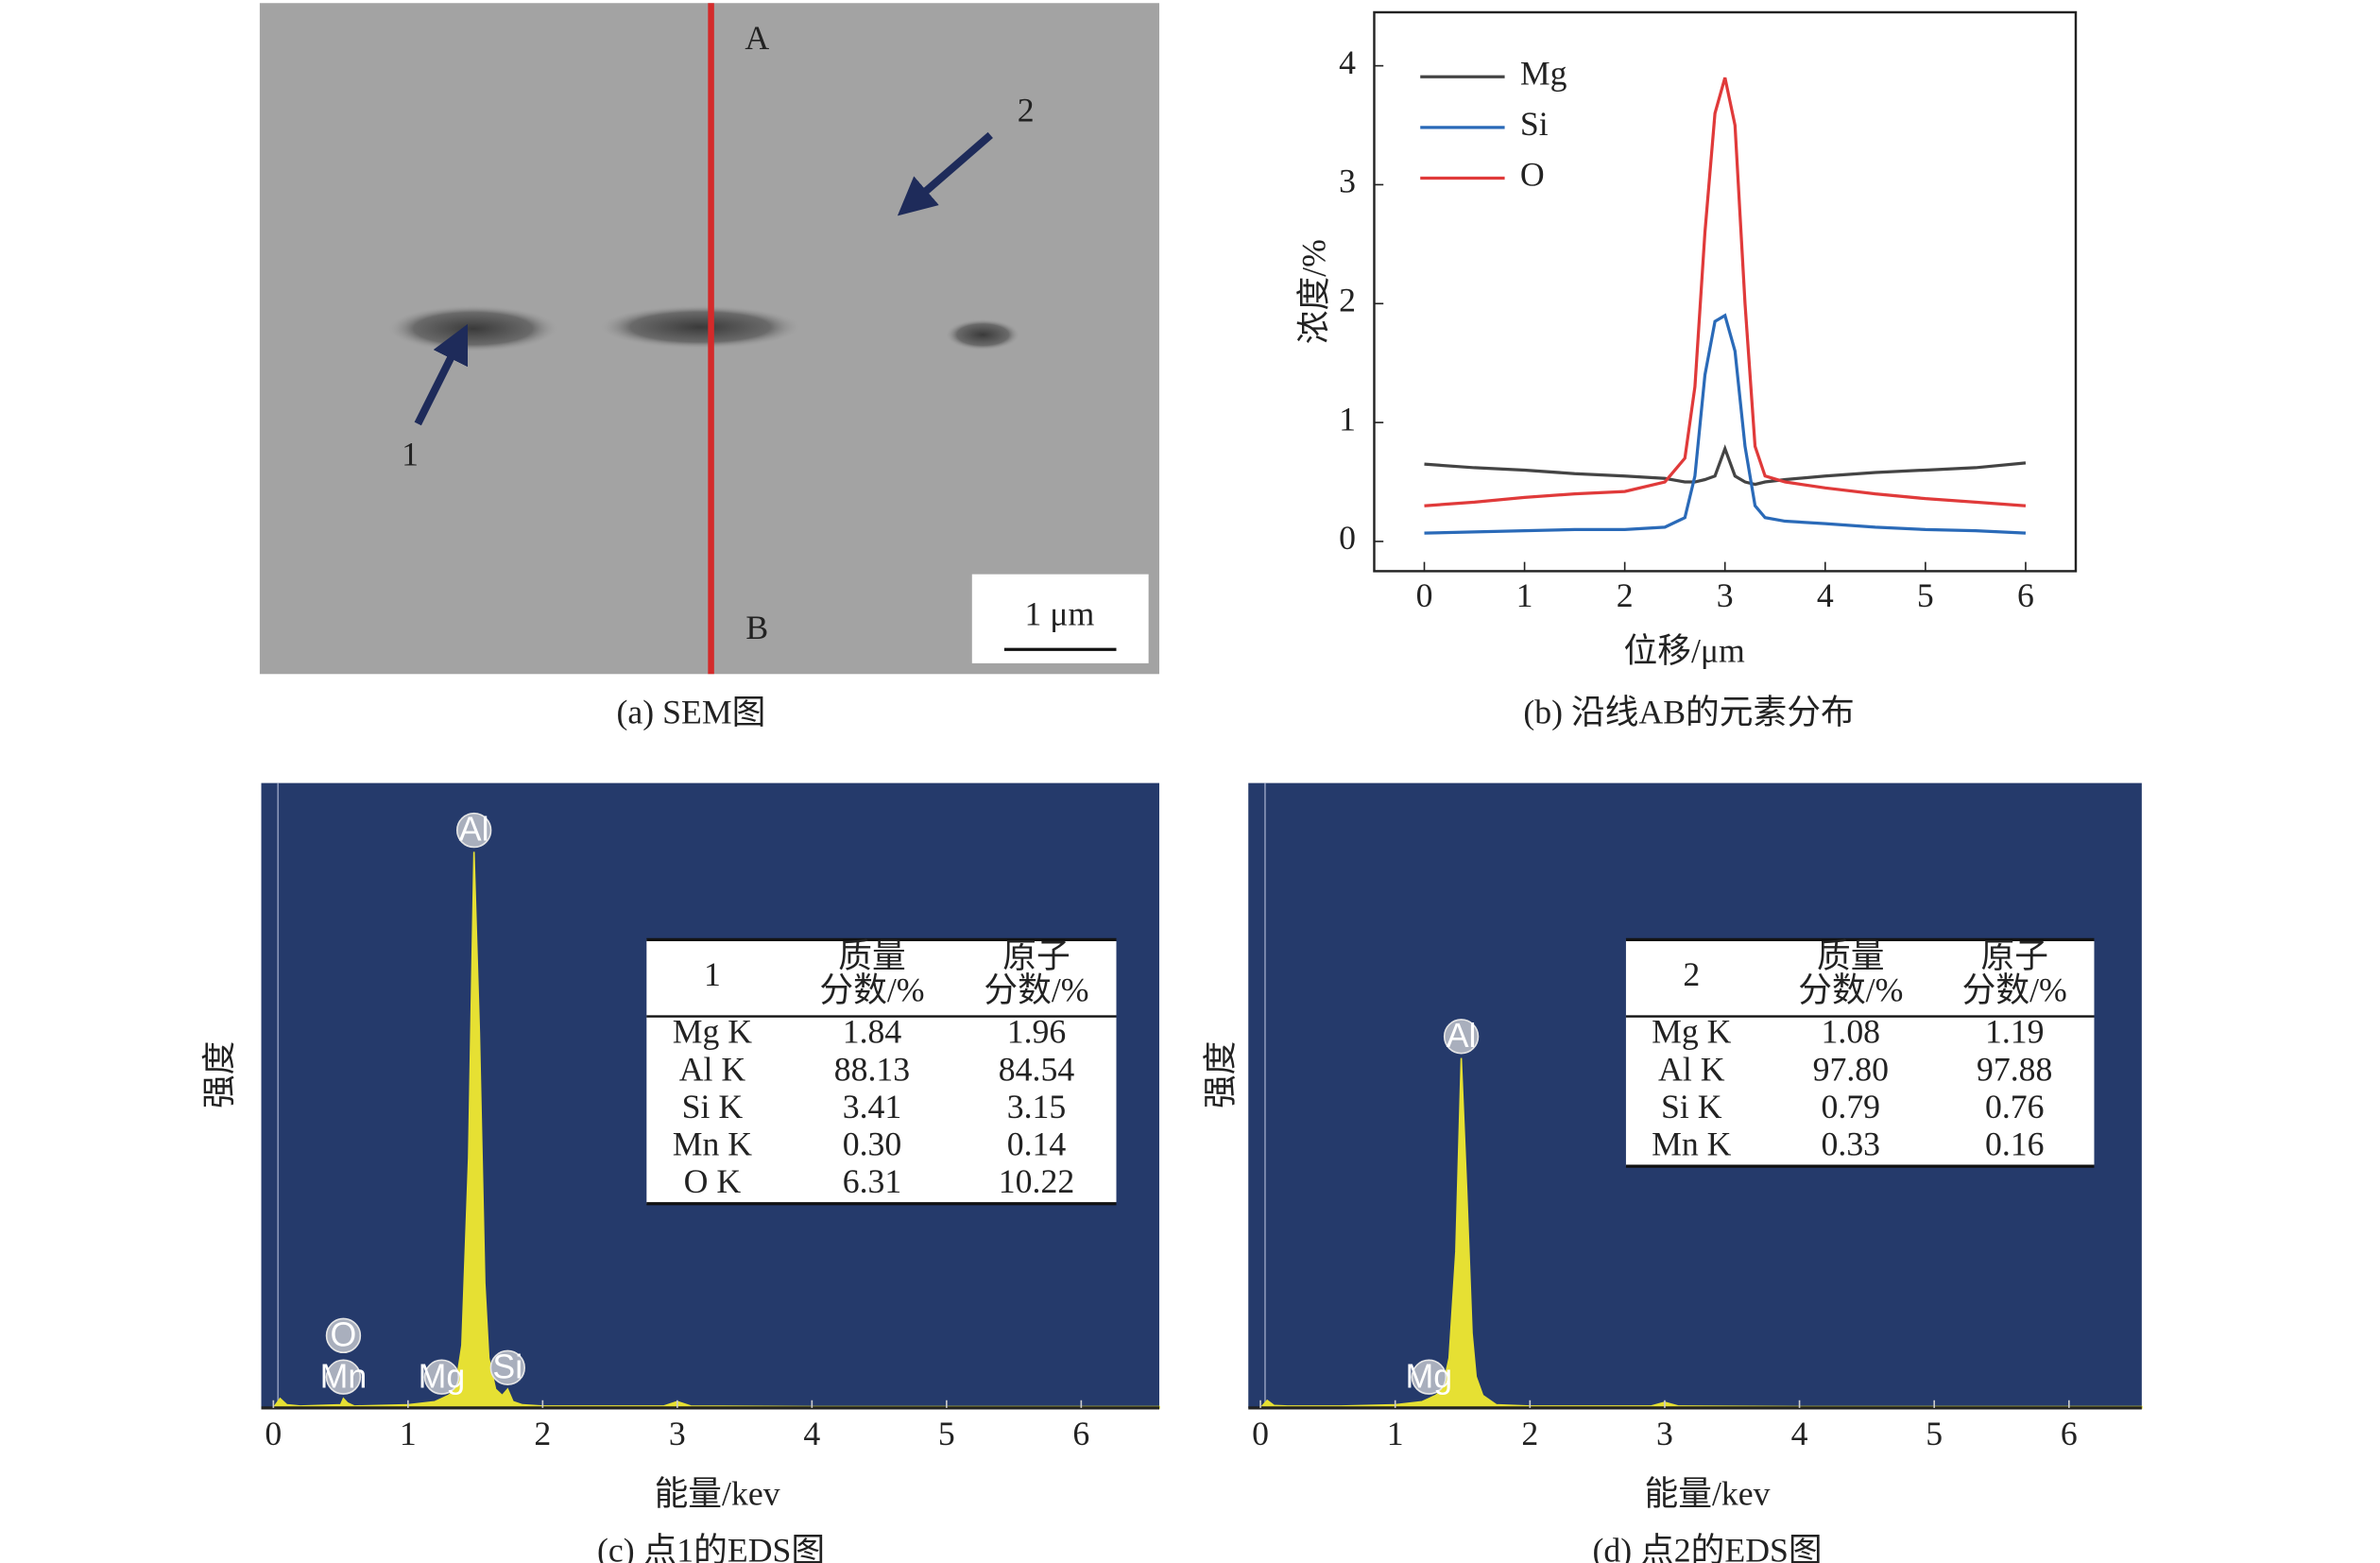 This screenshot has height=1563, width=2380. Describe the element at coordinates (1037, 1069) in the screenshot. I see `table-cell: 84.54` at that location.